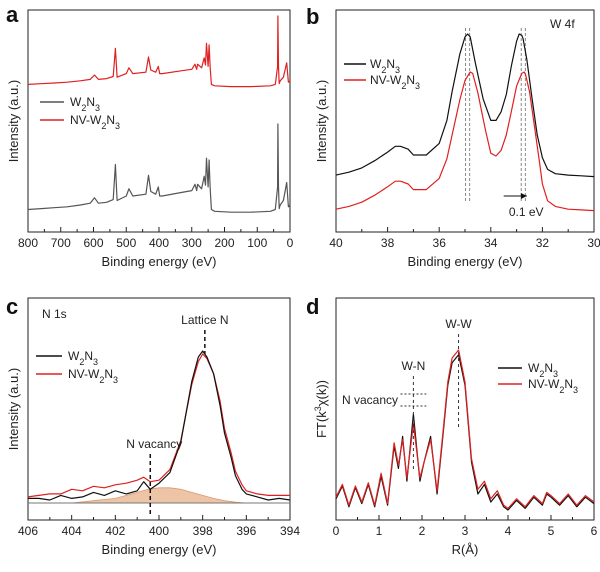 The image size is (600, 572). Describe the element at coordinates (388, 243) in the screenshot. I see `x-tick-label: 38` at that location.